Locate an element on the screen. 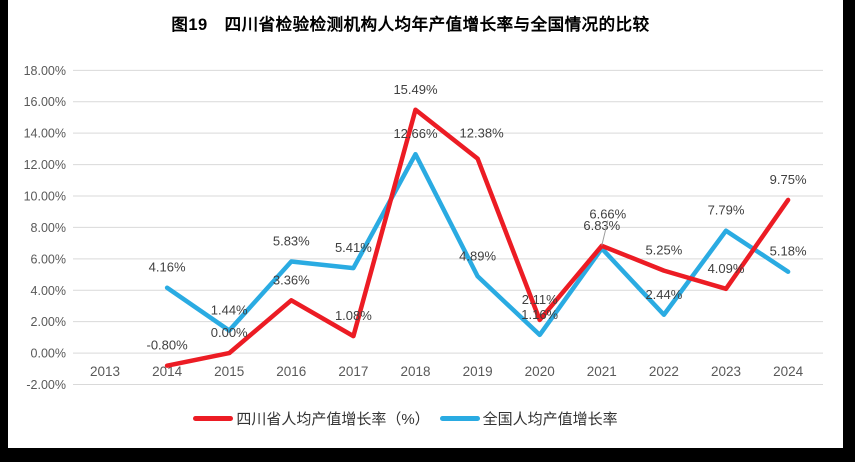  y-tick-label: 6.00% is located at coordinates (48, 259).